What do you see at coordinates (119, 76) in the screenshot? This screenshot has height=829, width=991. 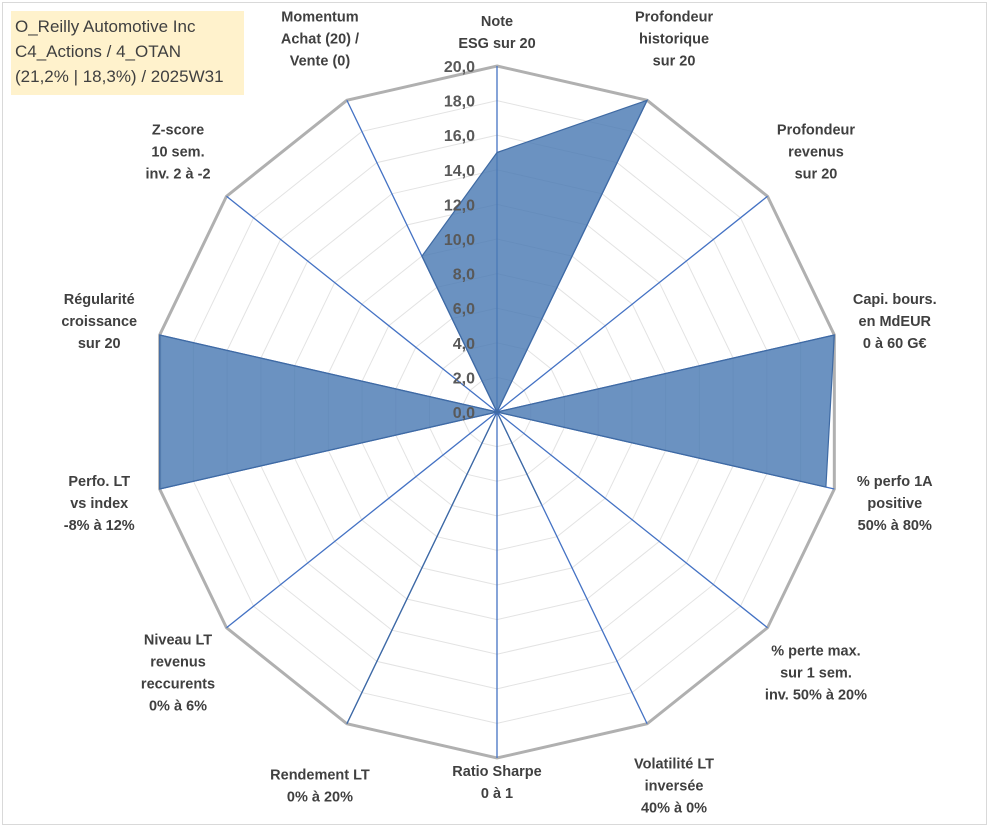 I see `title-line-3: (21,2% | 18,3%) / 2025W31` at bounding box center [119, 76].